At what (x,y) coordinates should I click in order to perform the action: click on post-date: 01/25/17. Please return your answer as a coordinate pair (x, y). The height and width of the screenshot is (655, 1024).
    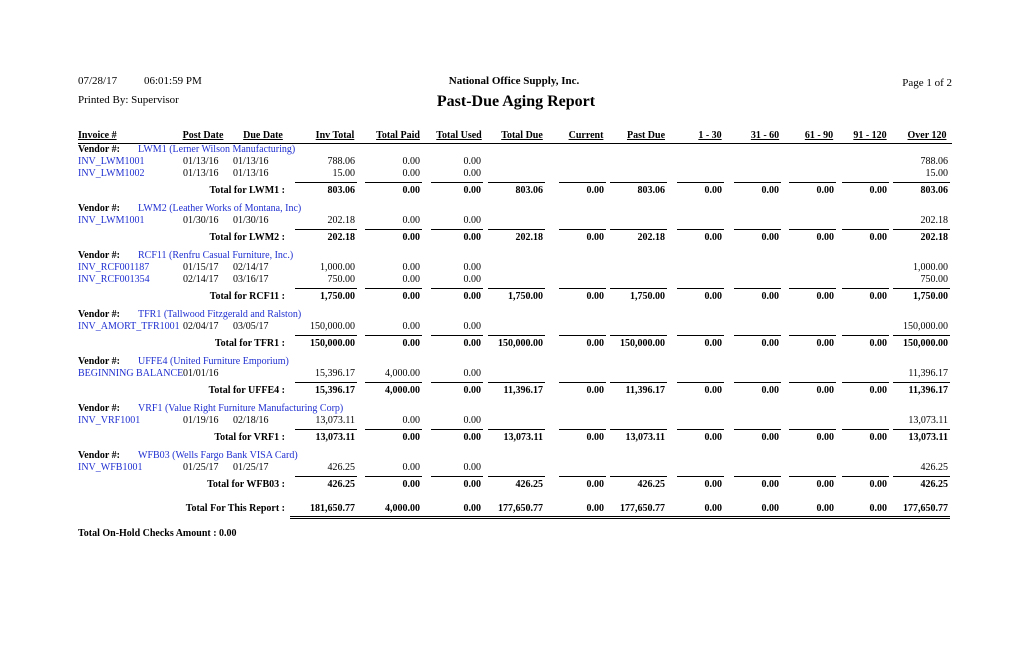
    Looking at the image, I should click on (201, 467).